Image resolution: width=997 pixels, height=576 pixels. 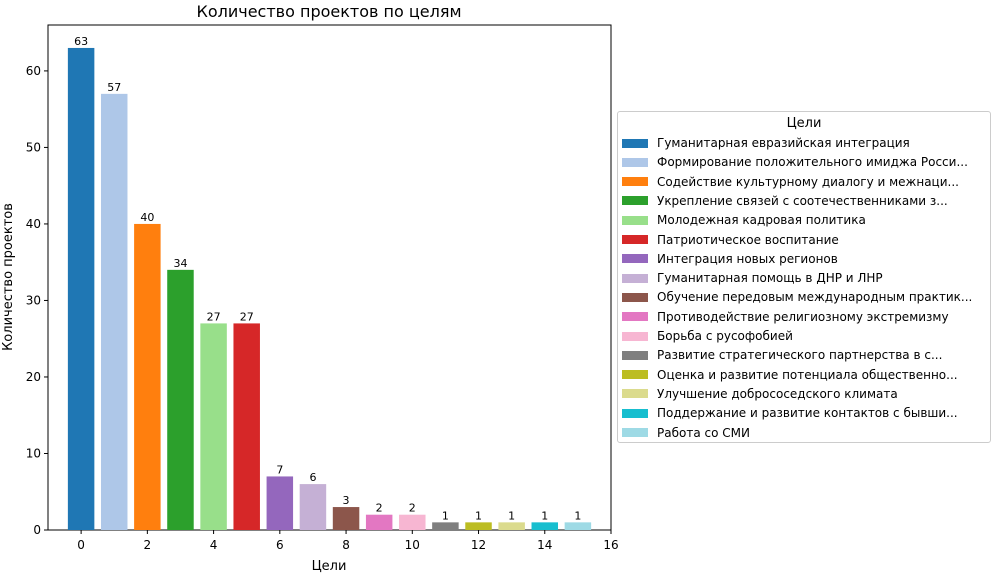 I want to click on x-tick-label-7: 14, so click(x=544, y=545).